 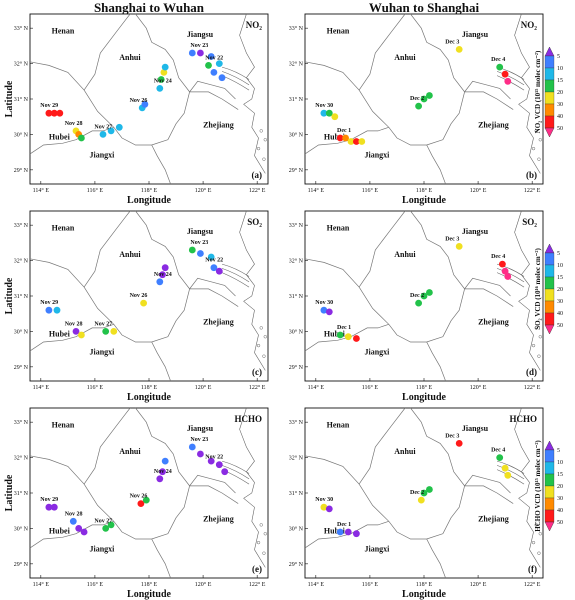 I want to click on day-label: Nov 24, so click(x=163, y=275).